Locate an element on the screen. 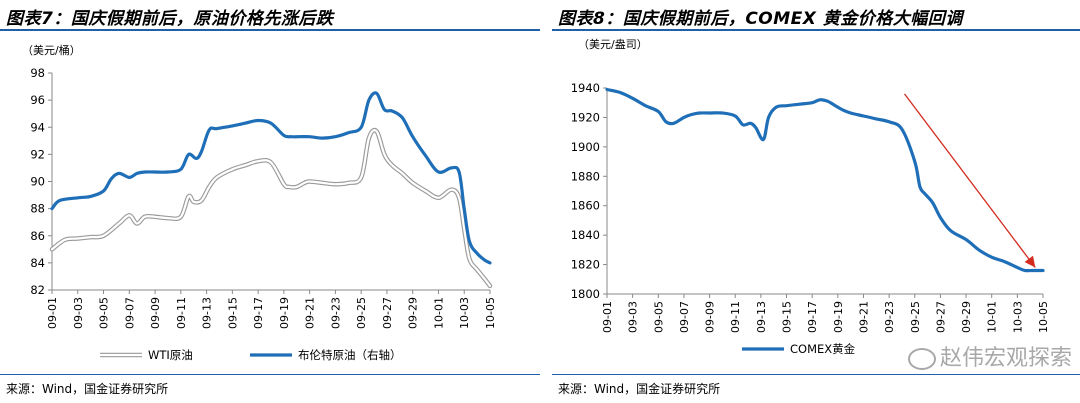 The image size is (1080, 403). trend-arrow-head is located at coordinates (1030, 261).